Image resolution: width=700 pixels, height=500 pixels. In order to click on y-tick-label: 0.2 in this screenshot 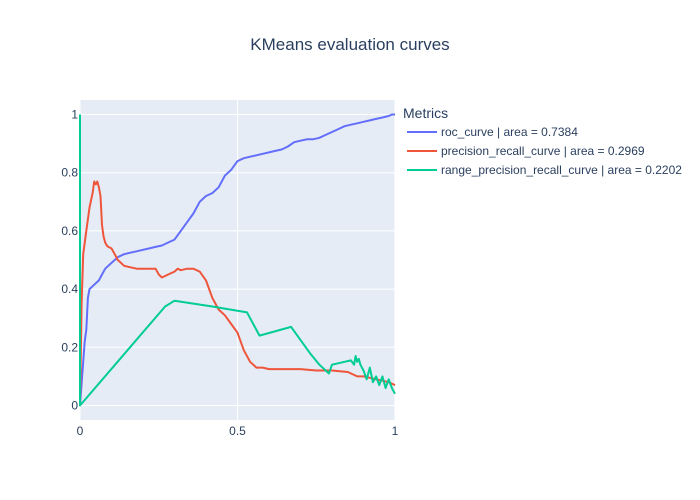, I will do `click(69, 347)`.